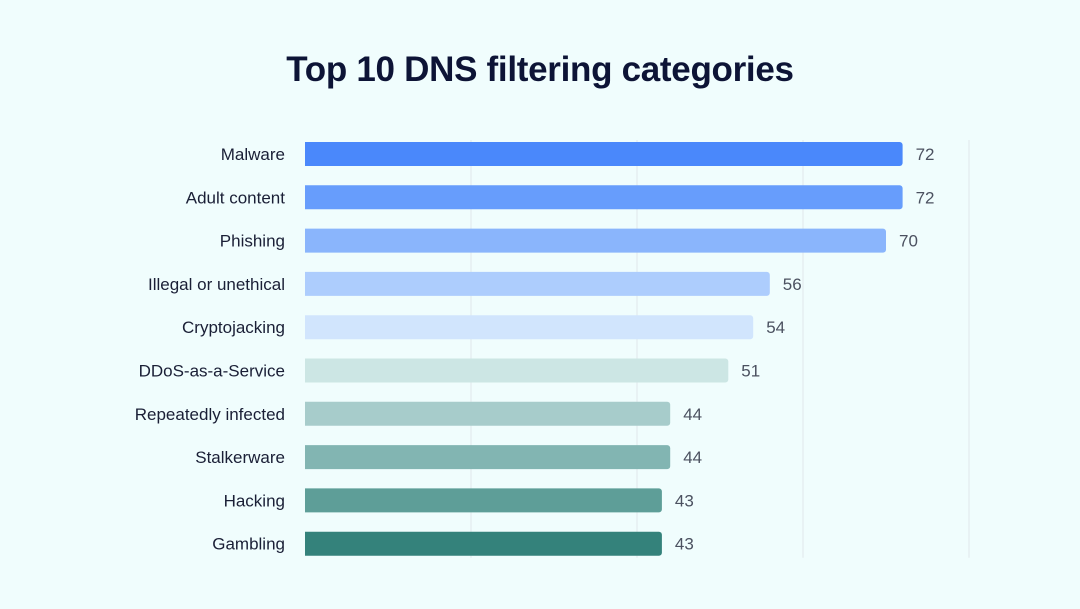  Describe the element at coordinates (253, 154) in the screenshot. I see `category-label: Malware` at that location.